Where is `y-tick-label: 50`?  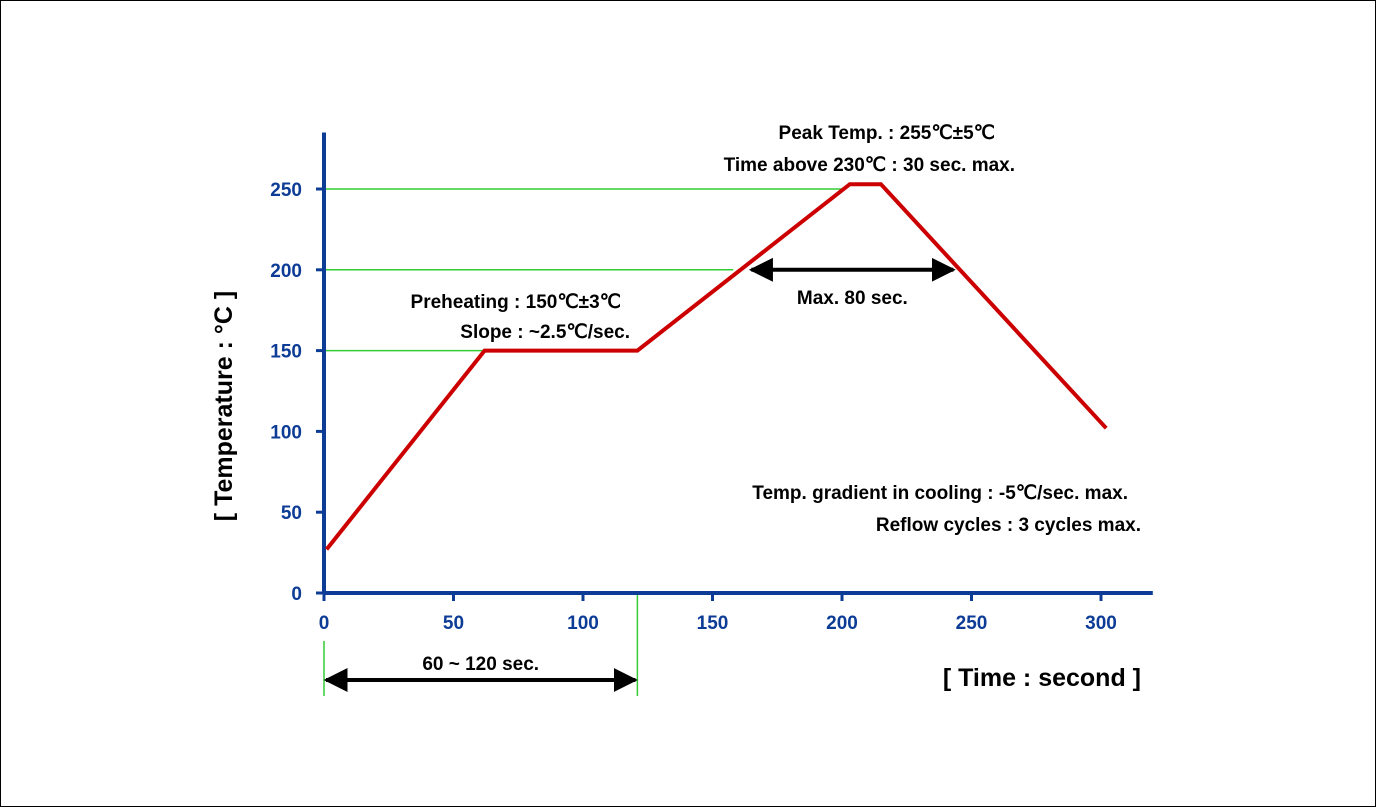
y-tick-label: 50 is located at coordinates (291, 513).